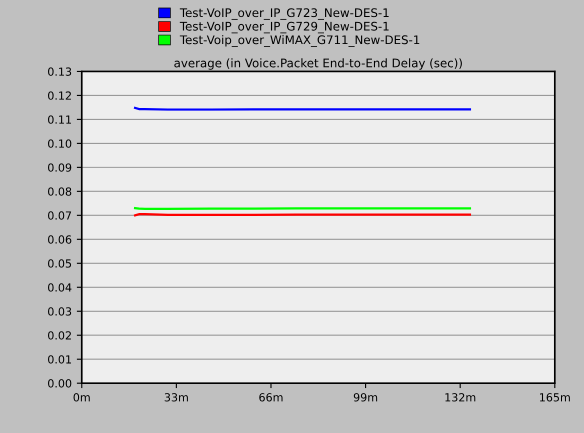 This screenshot has width=584, height=433. I want to click on y-tick-label: 0.09, so click(60, 167).